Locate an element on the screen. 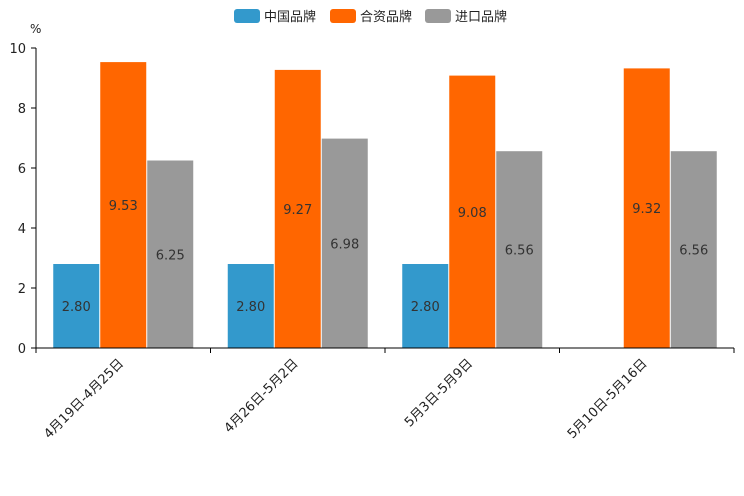 Image resolution: width=744 pixels, height=496 pixels. y-tick-label-0: 0 is located at coordinates (22, 349).